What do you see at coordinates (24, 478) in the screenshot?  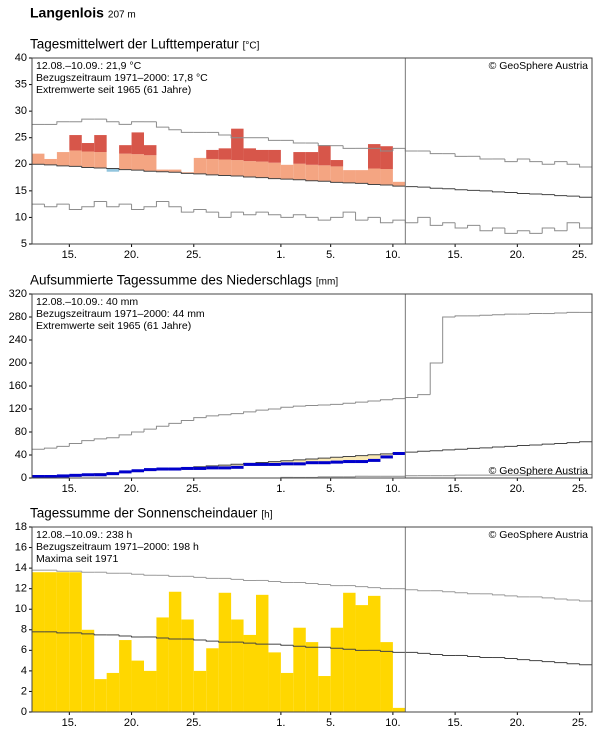 I see `y-tick-label: 0` at bounding box center [24, 478].